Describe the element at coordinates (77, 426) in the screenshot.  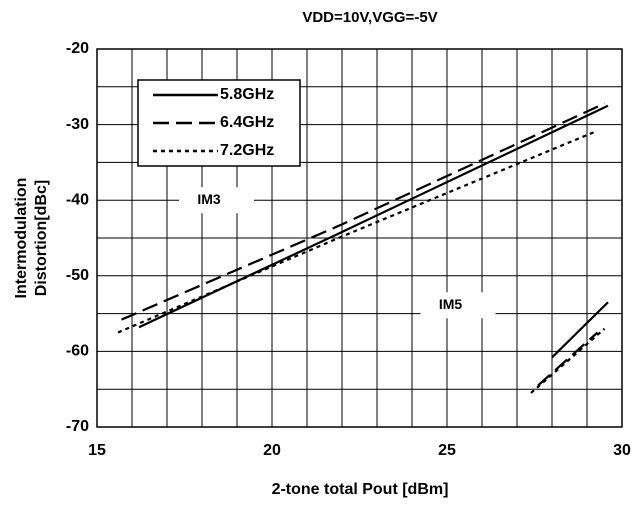
I see `y-tick-label: -70` at that location.